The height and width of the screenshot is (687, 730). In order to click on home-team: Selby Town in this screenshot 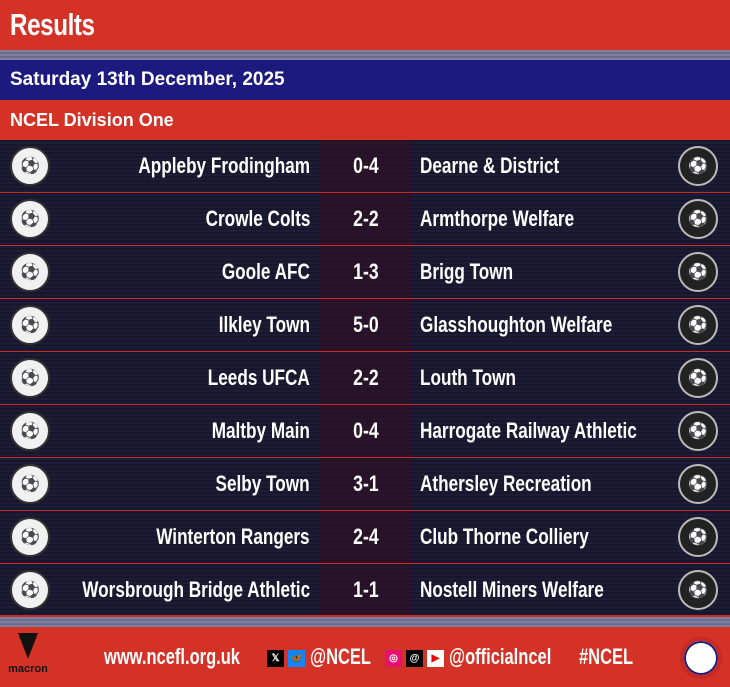, I will do `click(262, 483)`.